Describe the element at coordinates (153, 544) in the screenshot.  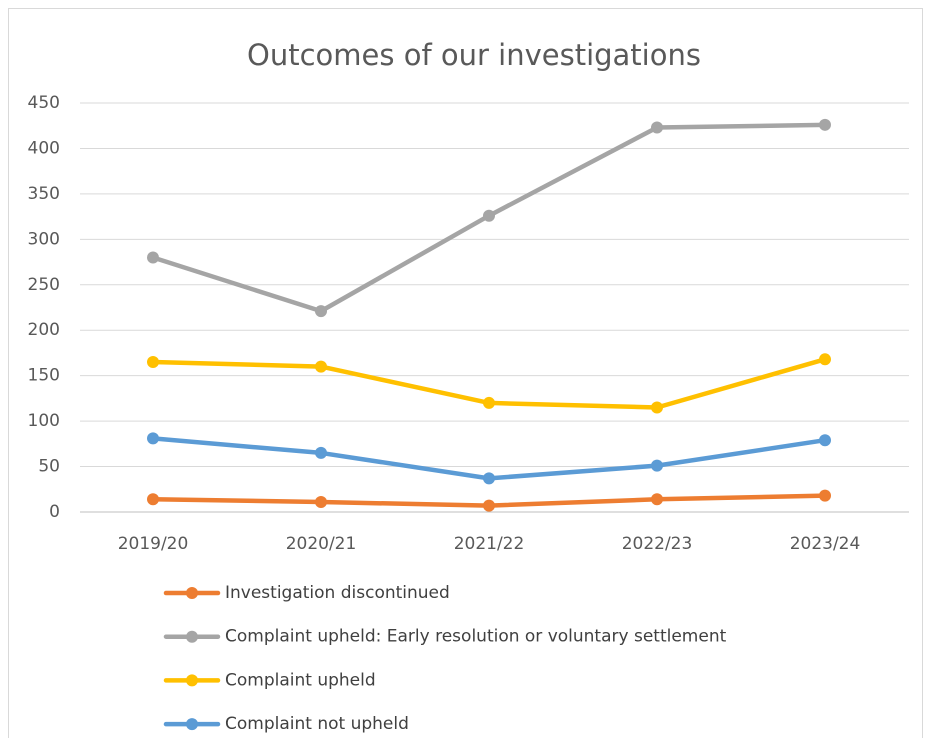
I see `x-tick-label: 2019/20` at that location.